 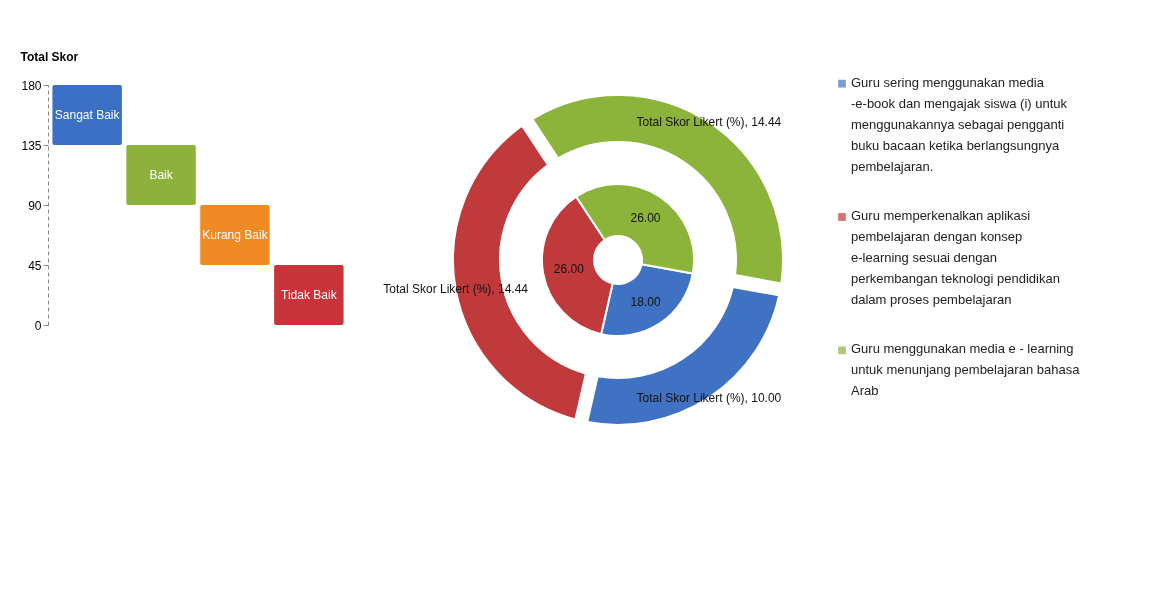 I want to click on y-tick-label: 135, so click(x=31, y=145).